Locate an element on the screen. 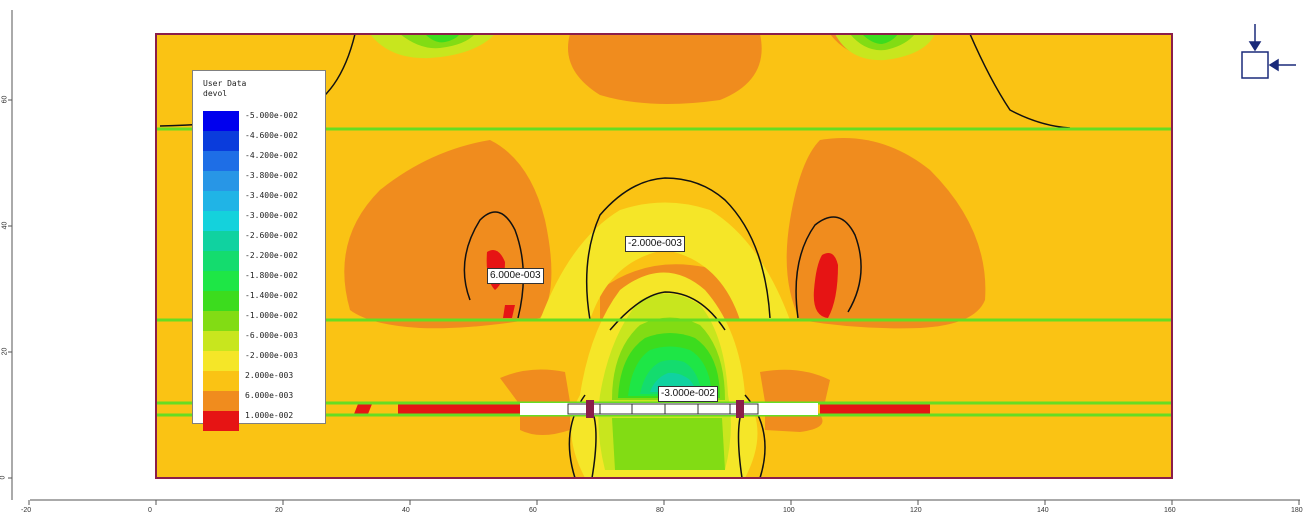  legend-entry: 2.000e-003 is located at coordinates (263, 381).